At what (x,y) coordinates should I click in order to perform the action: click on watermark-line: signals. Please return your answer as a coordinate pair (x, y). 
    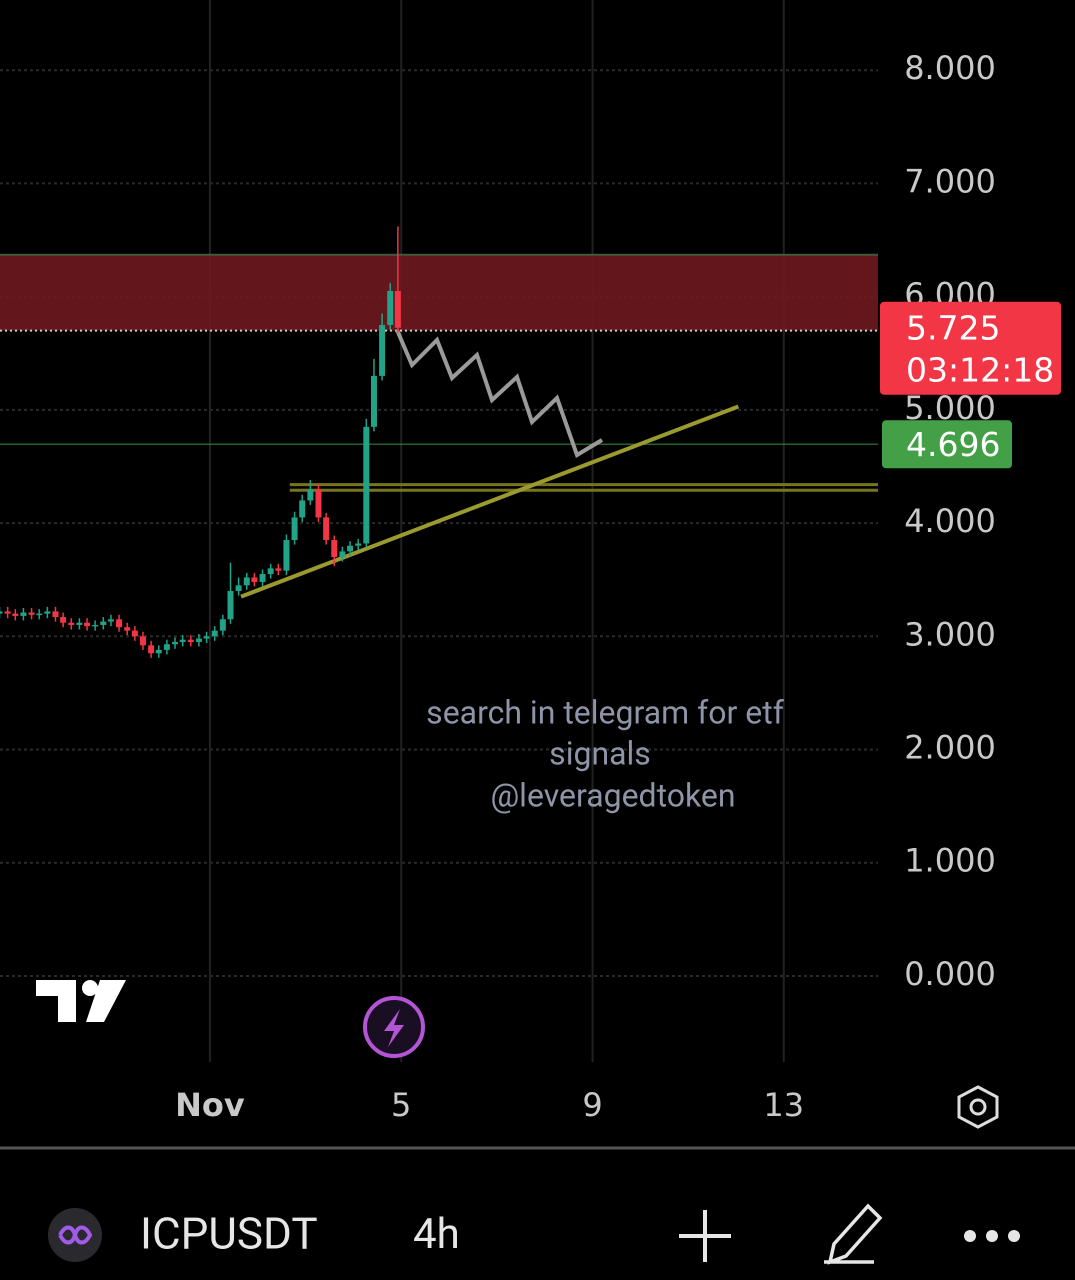
    Looking at the image, I should click on (600, 753).